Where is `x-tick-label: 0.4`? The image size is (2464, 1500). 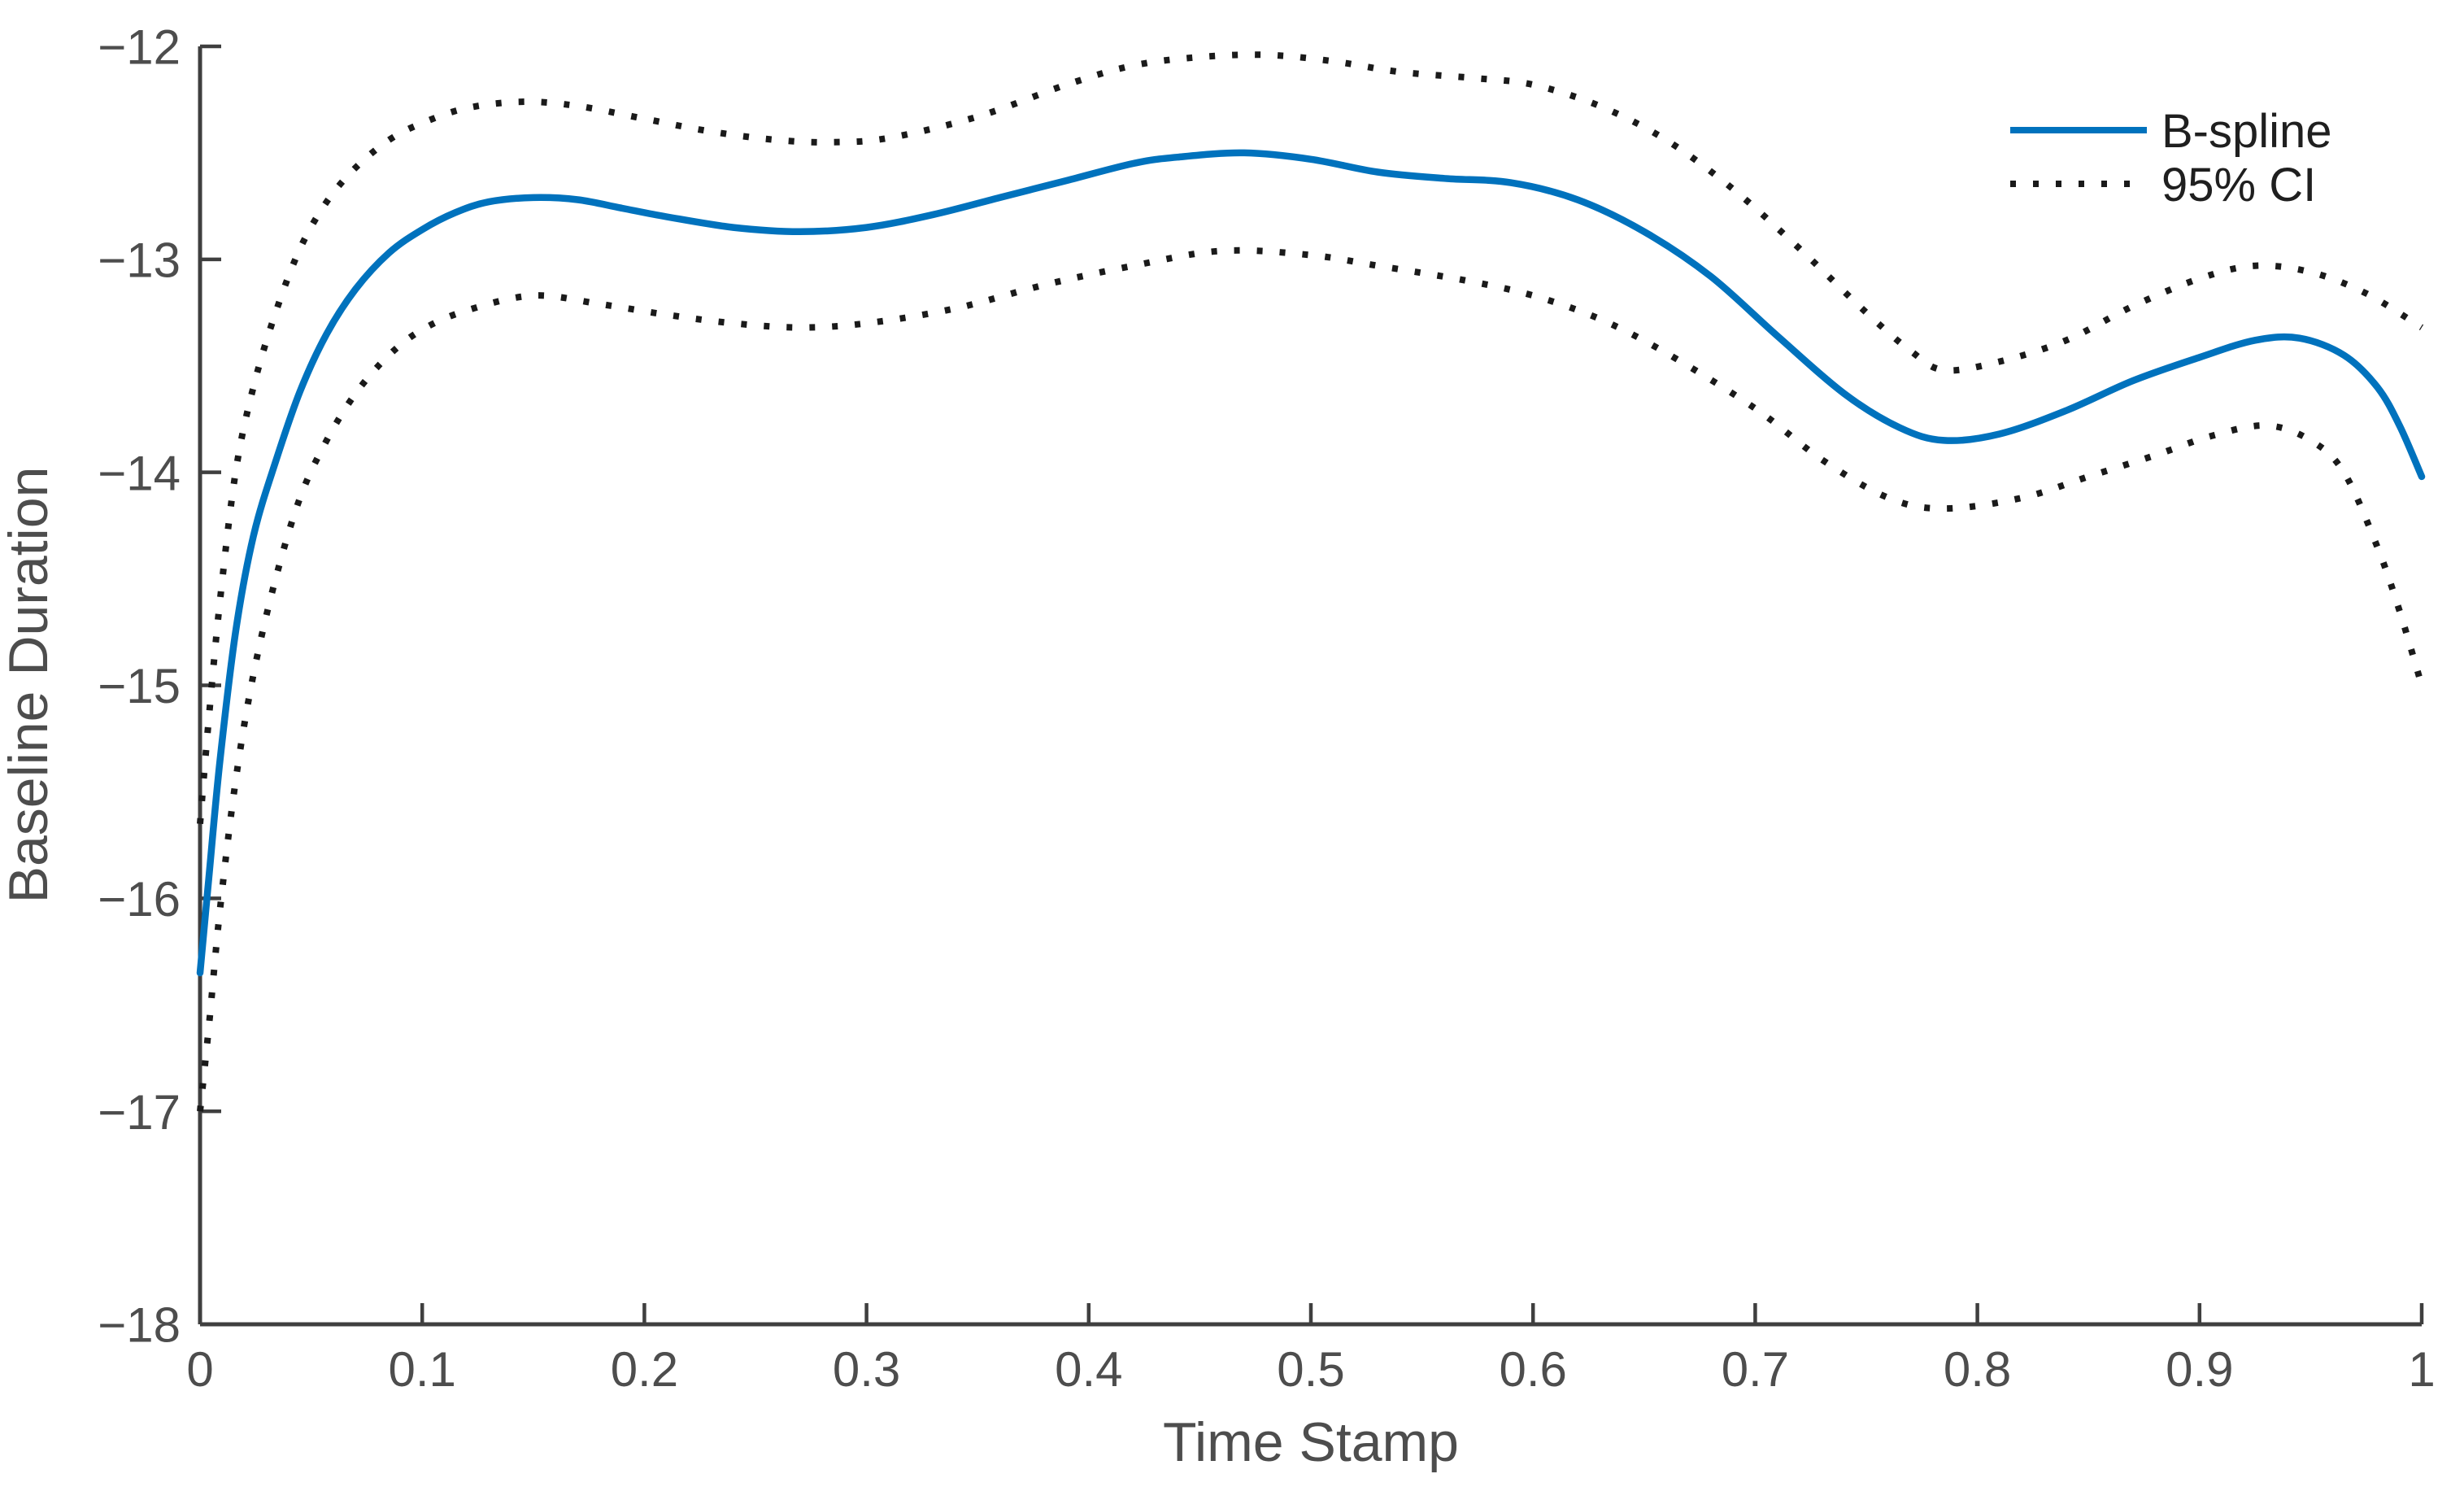
x-tick-label: 0.4 is located at coordinates (1088, 1369).